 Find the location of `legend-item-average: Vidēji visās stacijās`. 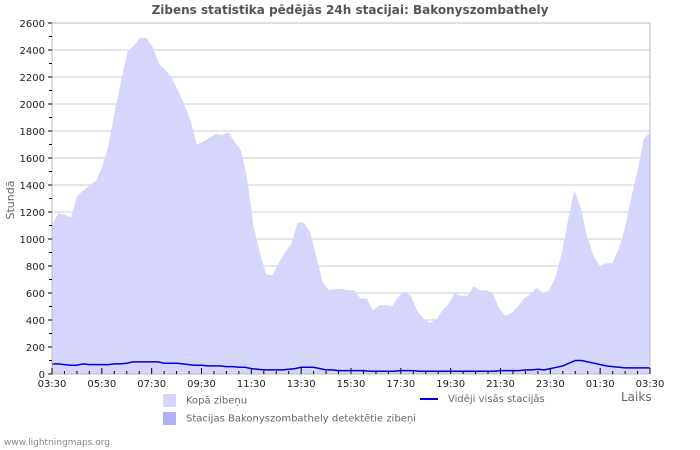

legend-item-average: Vidēji visās stacijās is located at coordinates (482, 399).